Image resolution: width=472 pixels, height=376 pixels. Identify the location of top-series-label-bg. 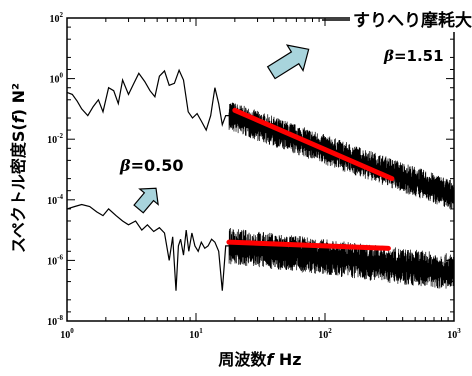
(410, 19).